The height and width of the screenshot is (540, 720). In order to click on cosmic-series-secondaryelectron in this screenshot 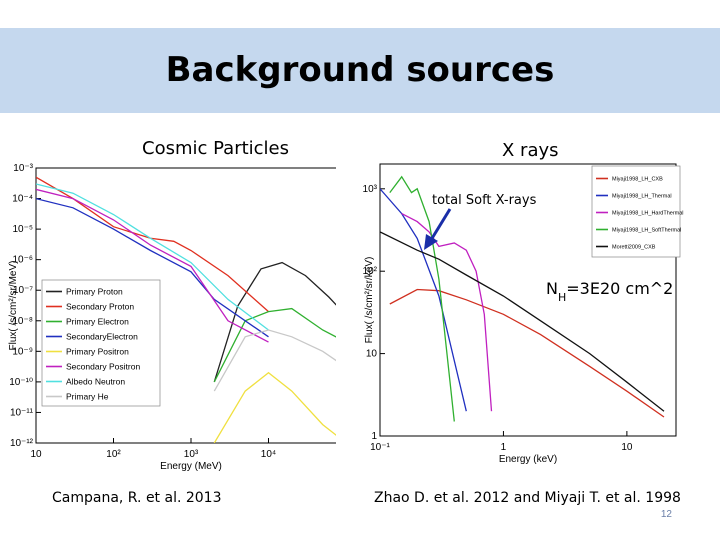, I will do `click(152, 267)`.